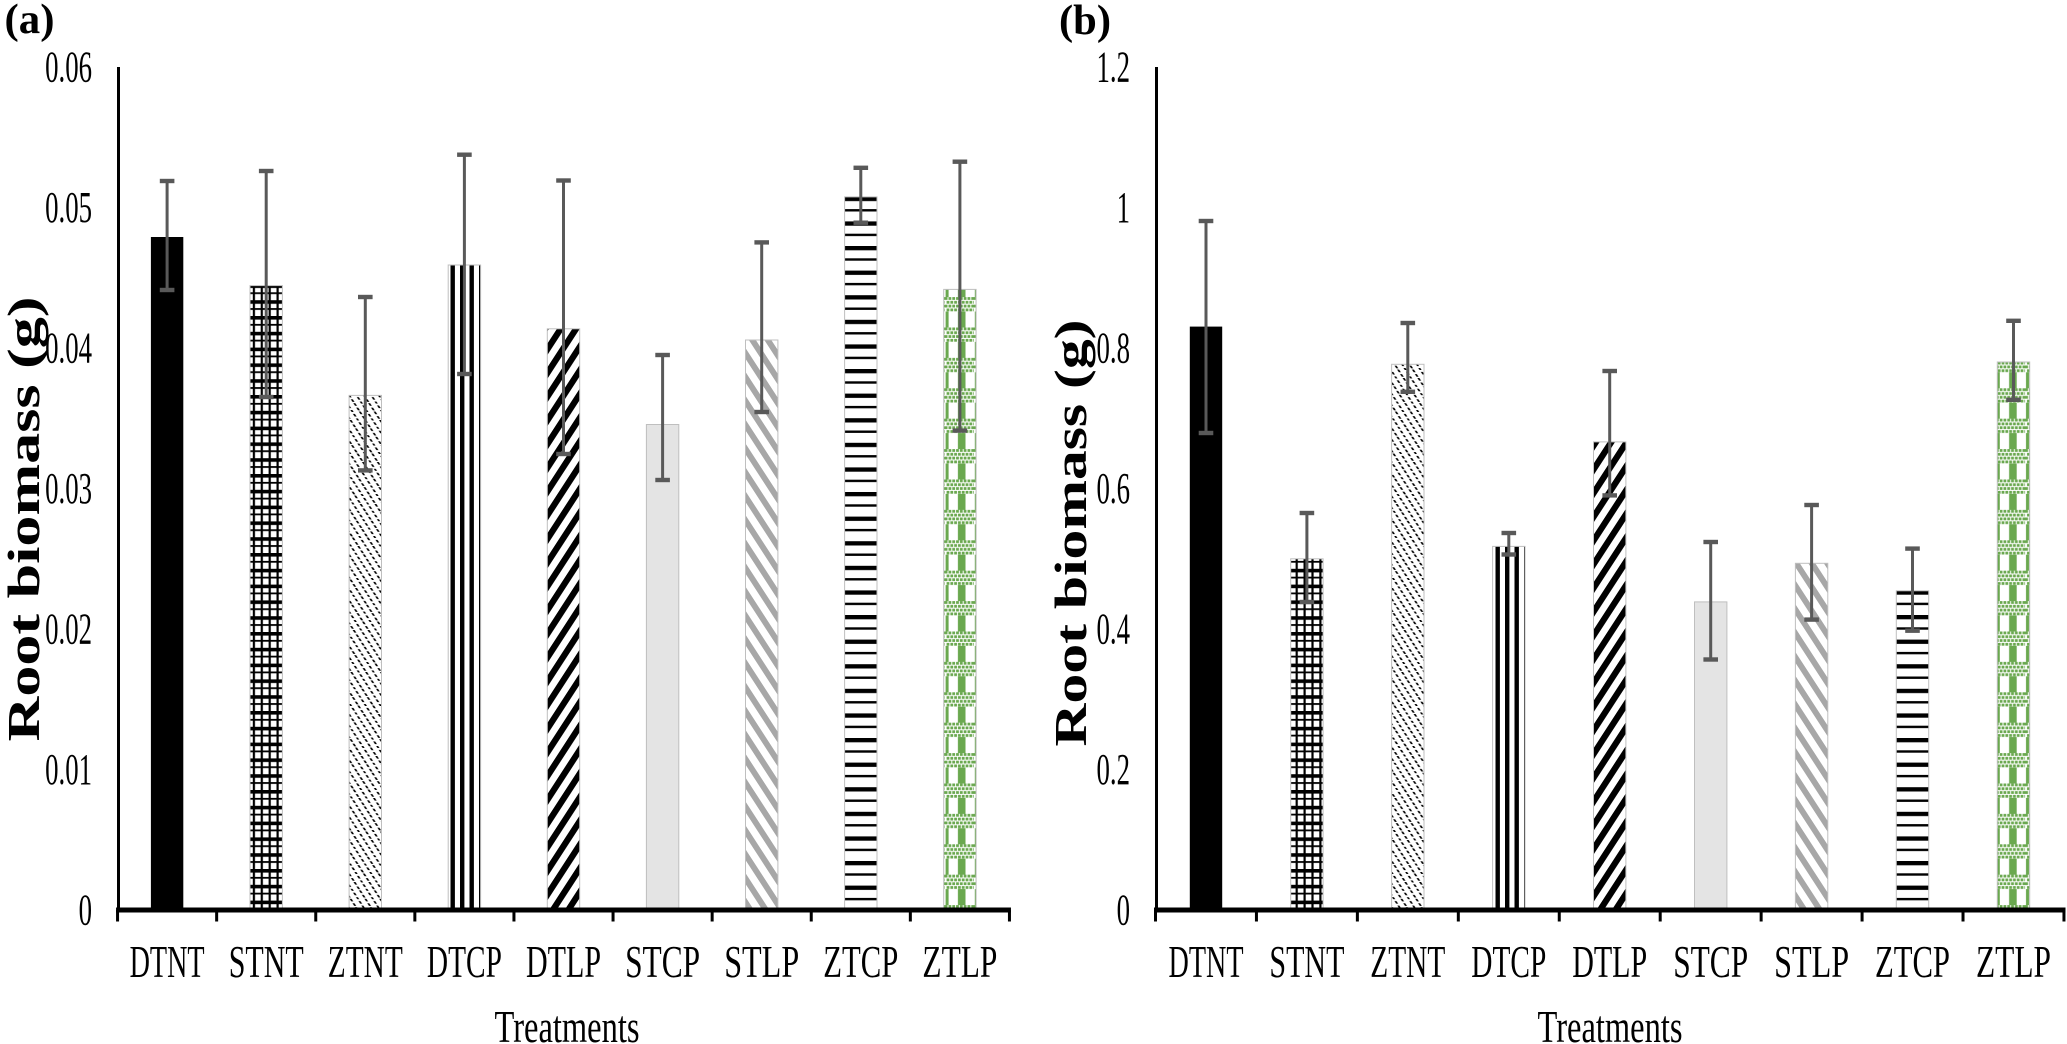 The image size is (2067, 1044). Describe the element at coordinates (1114, 769) in the screenshot. I see `svg-text: 0.2` at that location.